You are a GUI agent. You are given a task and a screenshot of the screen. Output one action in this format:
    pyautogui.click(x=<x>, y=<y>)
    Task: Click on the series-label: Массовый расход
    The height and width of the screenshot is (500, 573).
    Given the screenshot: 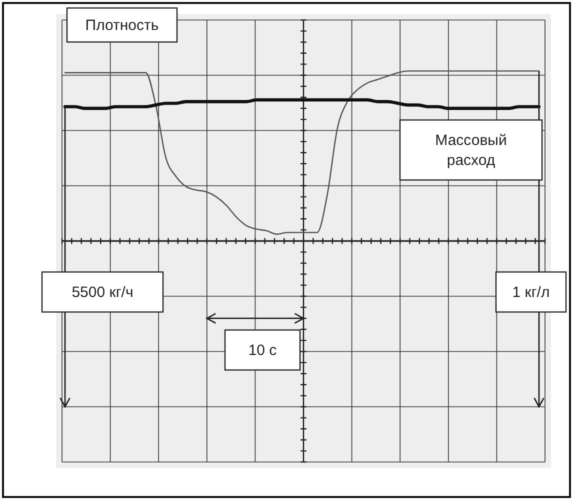 What is the action you would take?
    pyautogui.click(x=471, y=150)
    